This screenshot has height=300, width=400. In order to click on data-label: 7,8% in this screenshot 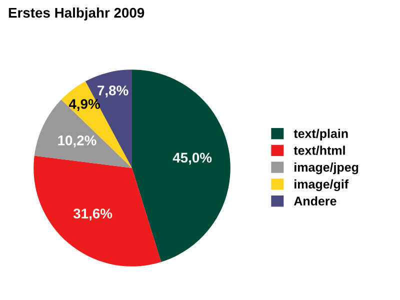, I will do `click(113, 92)`.